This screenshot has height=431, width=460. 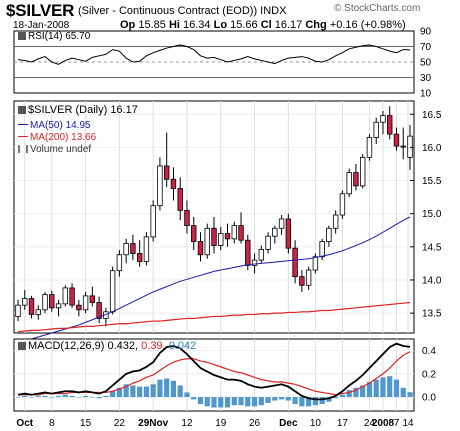 I want to click on change-label: Chg, so click(x=316, y=25).